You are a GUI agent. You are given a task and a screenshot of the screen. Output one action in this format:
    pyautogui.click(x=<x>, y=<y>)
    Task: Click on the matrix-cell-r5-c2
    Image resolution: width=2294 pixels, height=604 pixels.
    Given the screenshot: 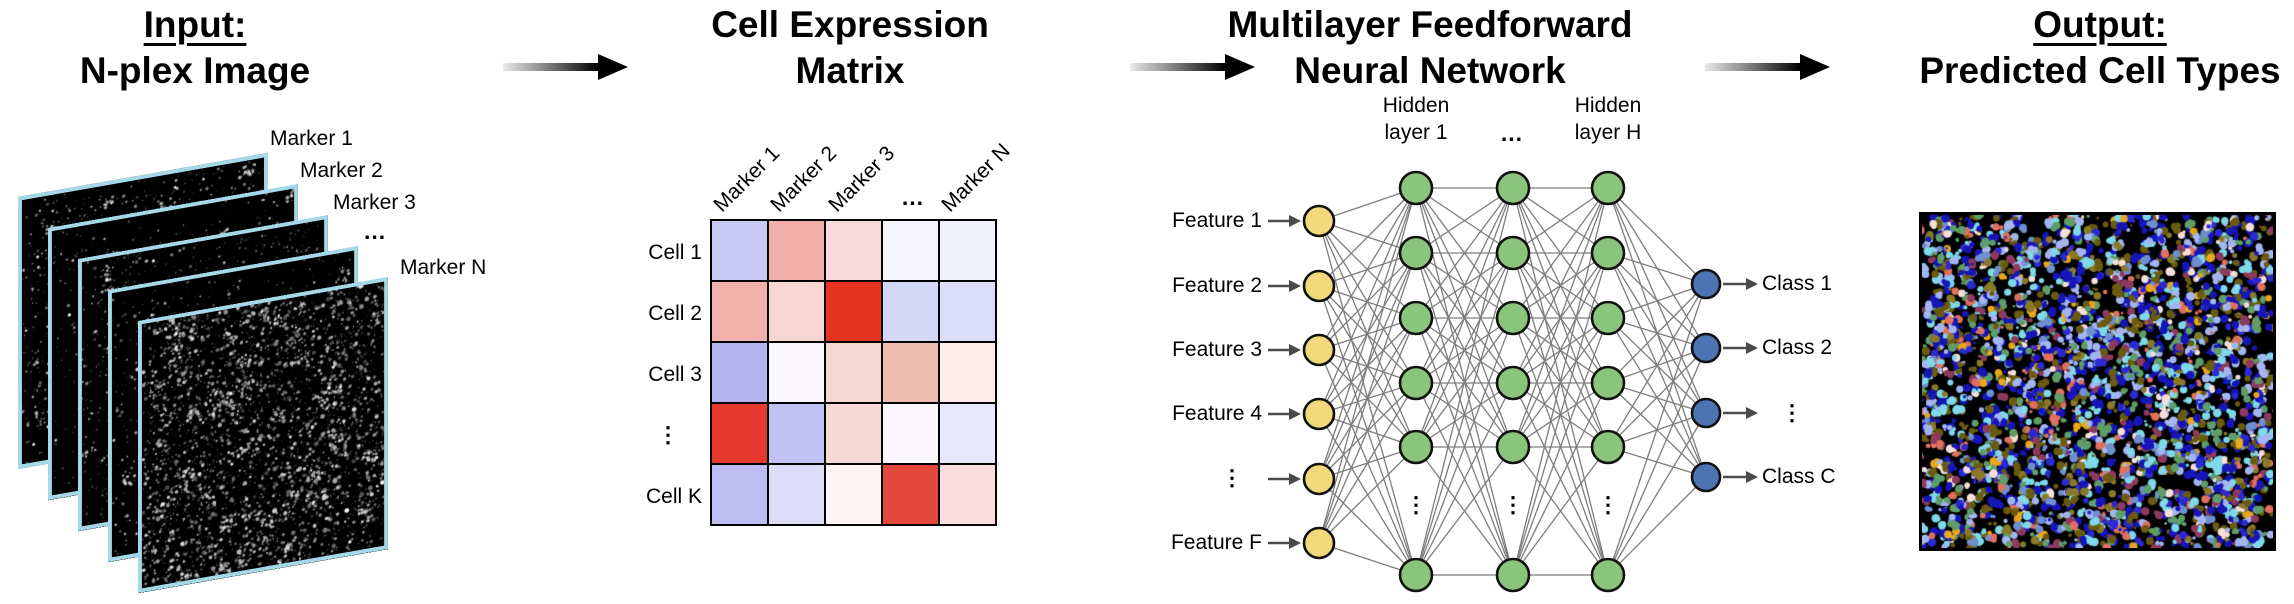 What is the action you would take?
    pyautogui.click(x=796, y=494)
    